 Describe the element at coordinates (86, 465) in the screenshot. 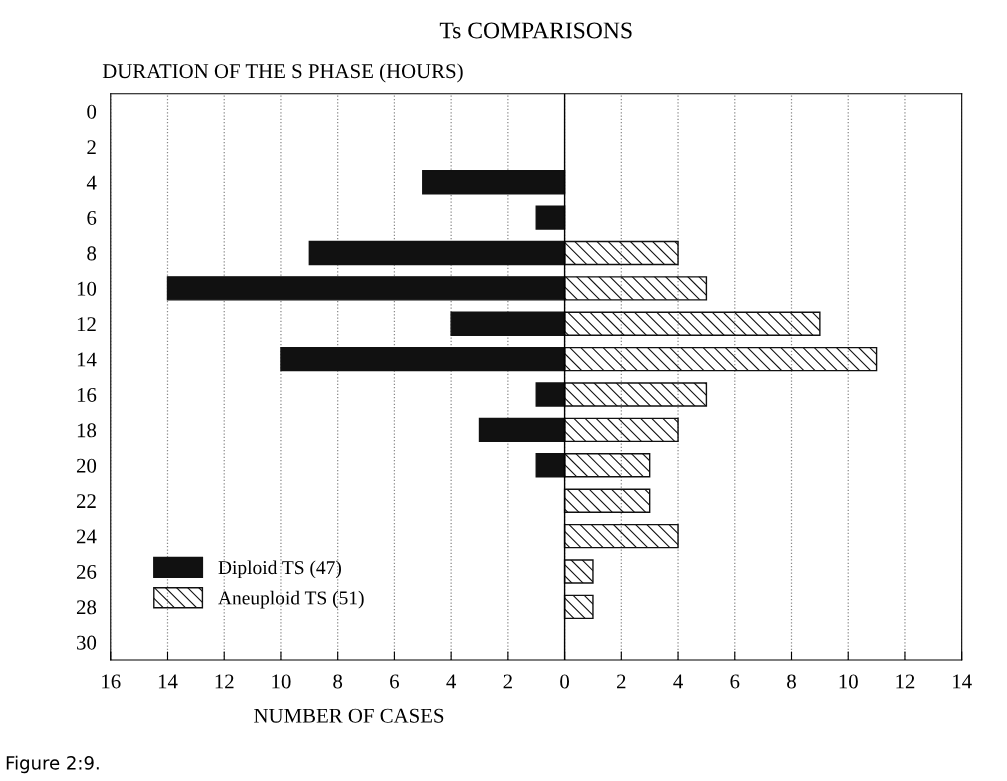

I see `y-tick-label: 20` at that location.